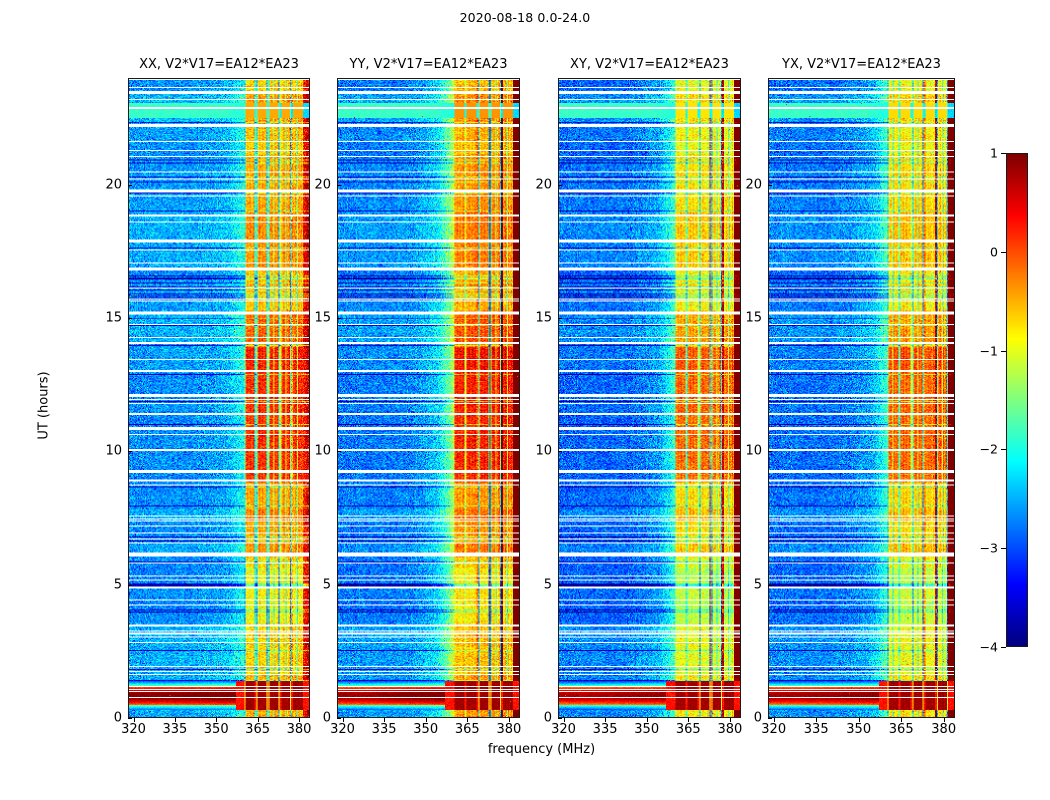 This screenshot has width=1050, height=800. I want to click on colorbar, so click(1017, 400).